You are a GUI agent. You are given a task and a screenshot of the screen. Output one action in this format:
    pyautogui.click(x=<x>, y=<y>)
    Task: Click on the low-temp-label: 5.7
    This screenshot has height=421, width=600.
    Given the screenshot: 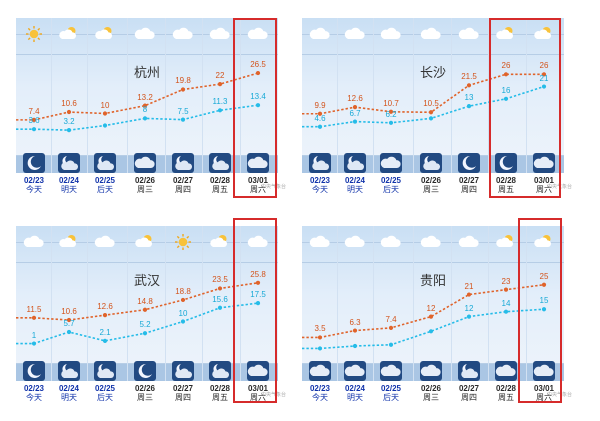 What is the action you would take?
    pyautogui.click(x=69, y=324)
    